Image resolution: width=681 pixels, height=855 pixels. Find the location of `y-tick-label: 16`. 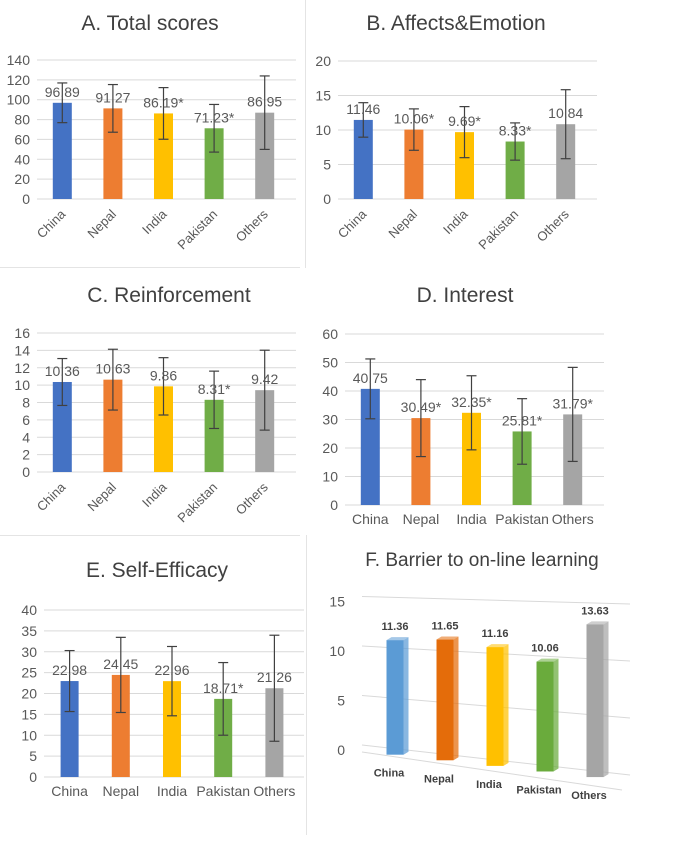

y-tick-label: 16 is located at coordinates (22, 333).